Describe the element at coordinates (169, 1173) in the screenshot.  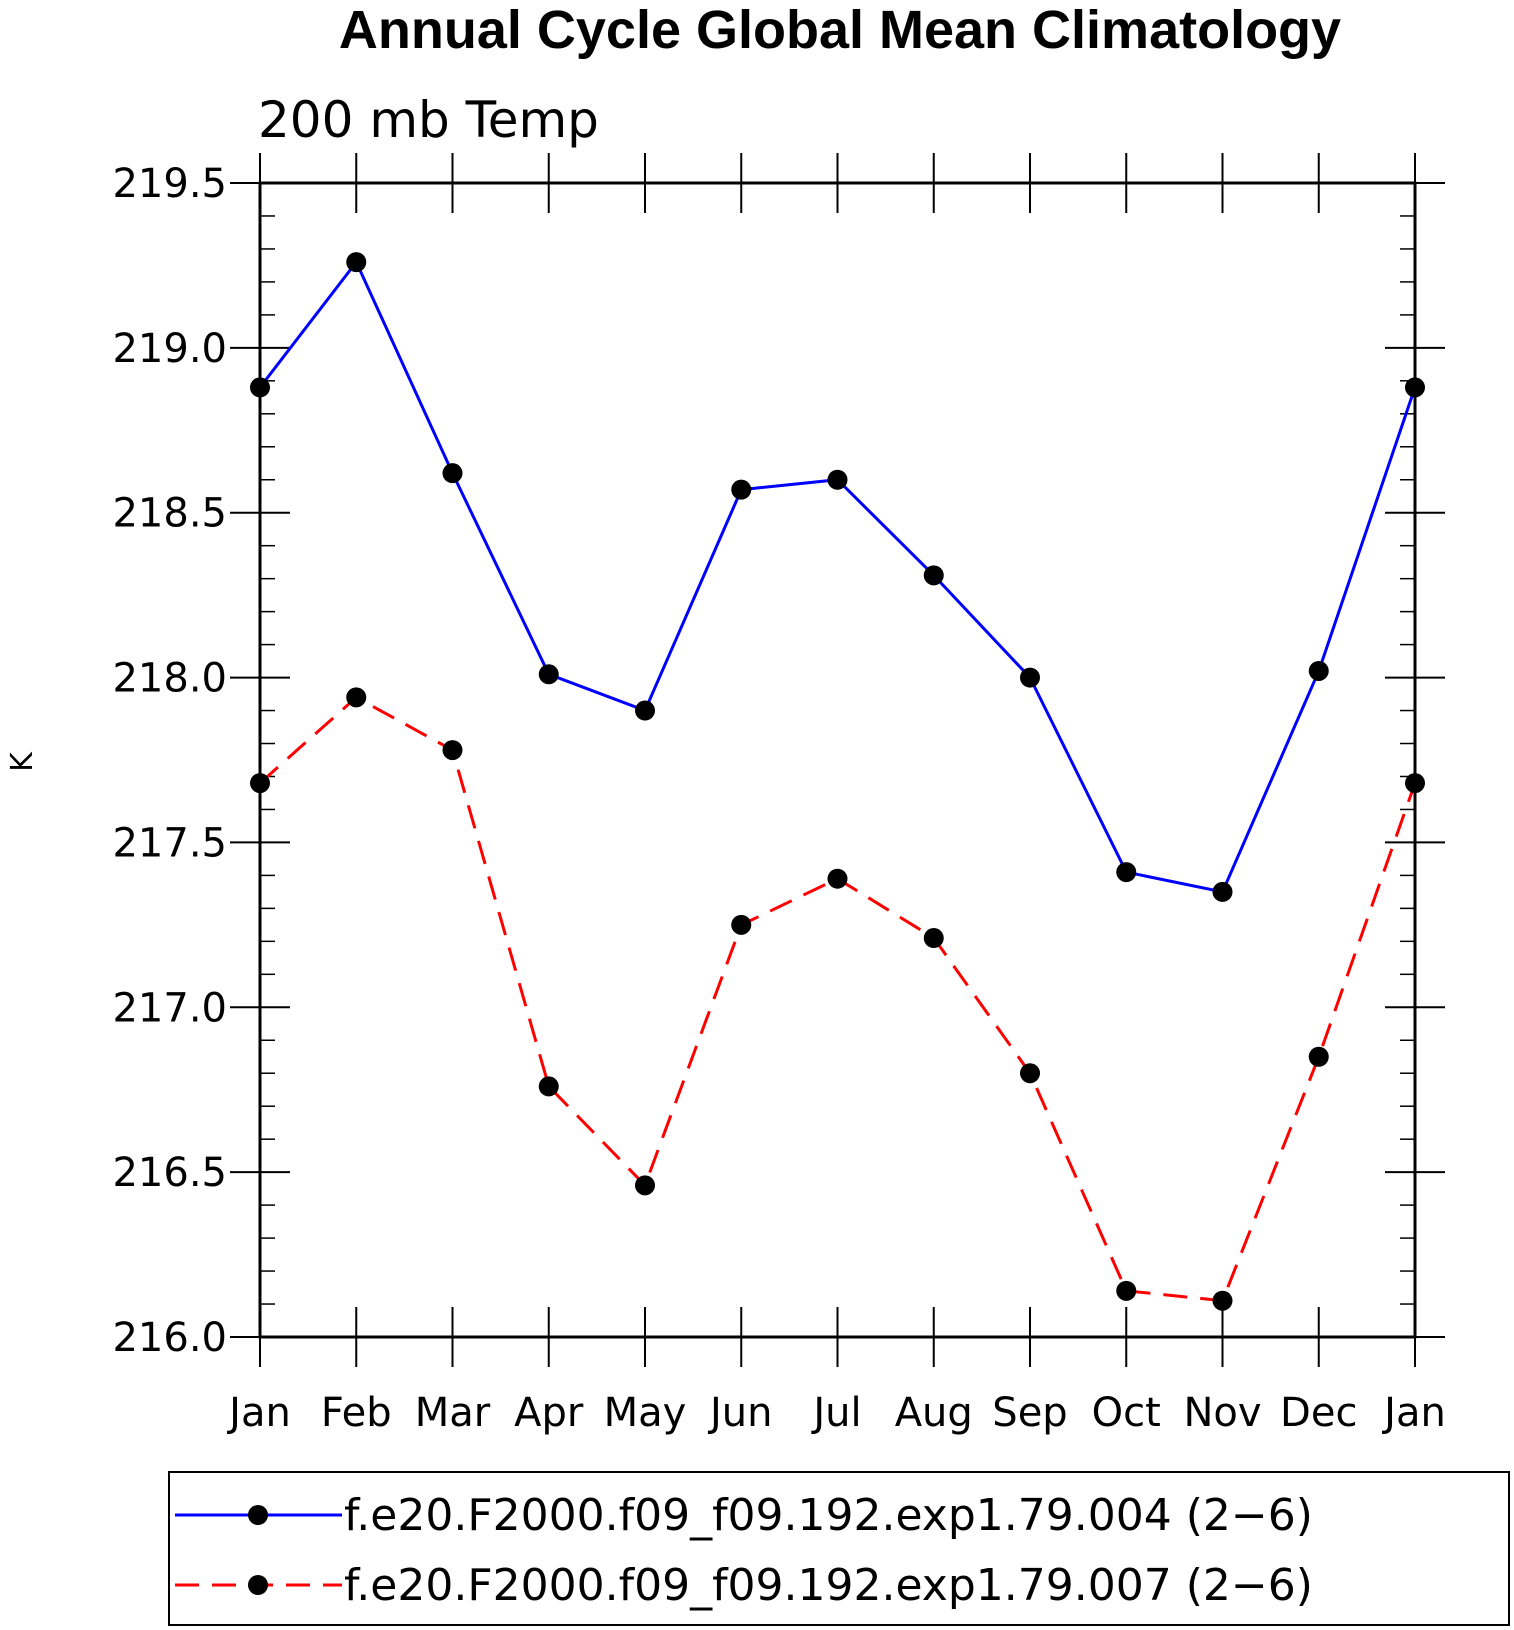
I see `y-tick-label: 216.5` at that location.